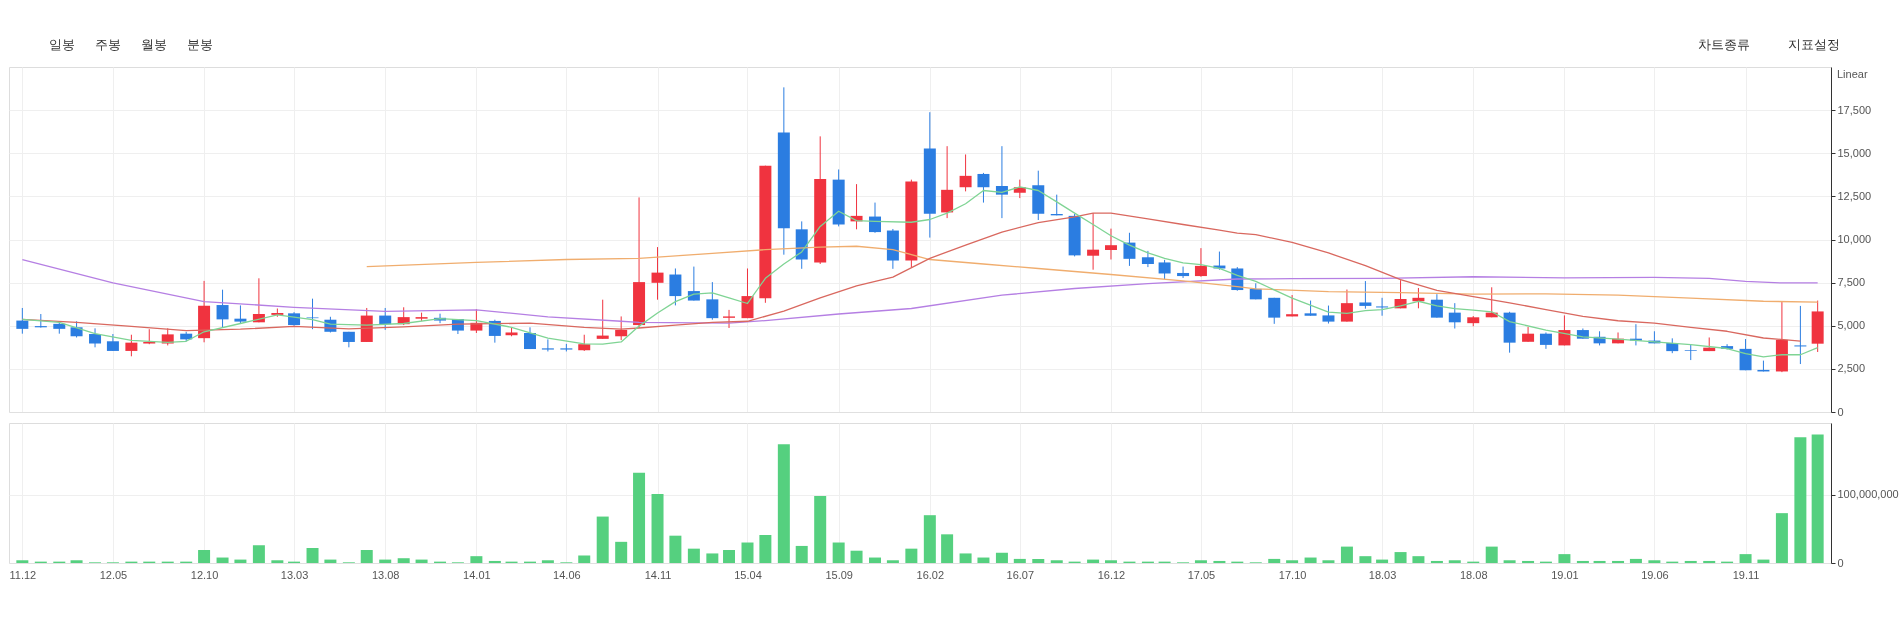  Describe the element at coordinates (1565, 574) in the screenshot. I see `x-tick-label: 19.01` at that location.